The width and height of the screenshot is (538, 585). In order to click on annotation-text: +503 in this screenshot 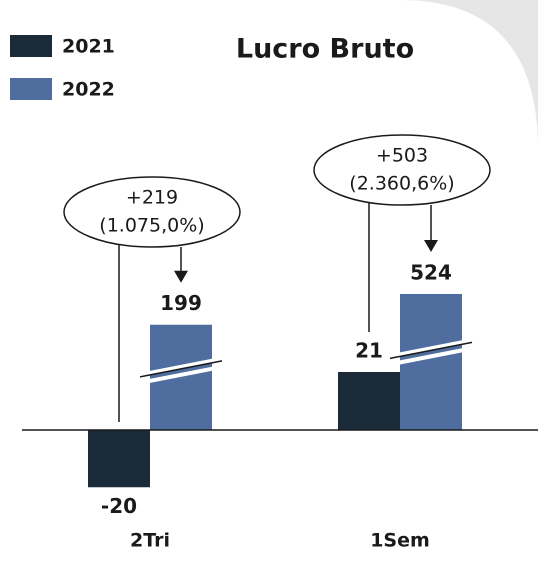, I will do `click(402, 156)`.